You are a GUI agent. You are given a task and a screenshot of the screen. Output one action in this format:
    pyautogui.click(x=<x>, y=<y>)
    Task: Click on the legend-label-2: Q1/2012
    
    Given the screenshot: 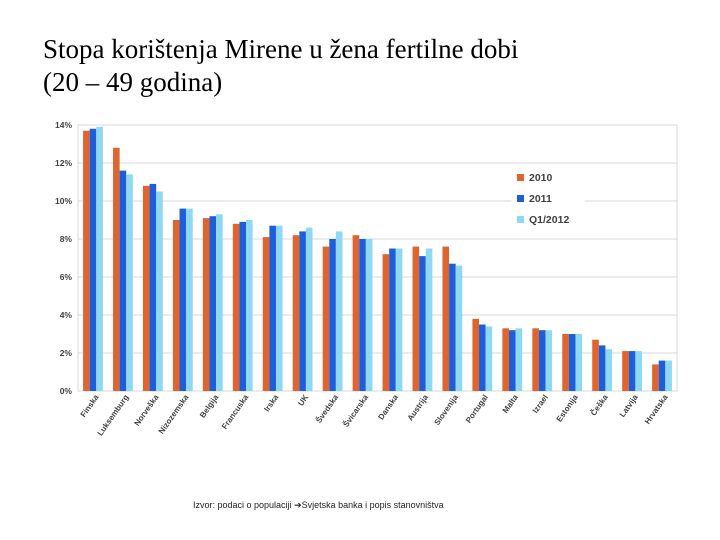 What is the action you would take?
    pyautogui.click(x=549, y=220)
    